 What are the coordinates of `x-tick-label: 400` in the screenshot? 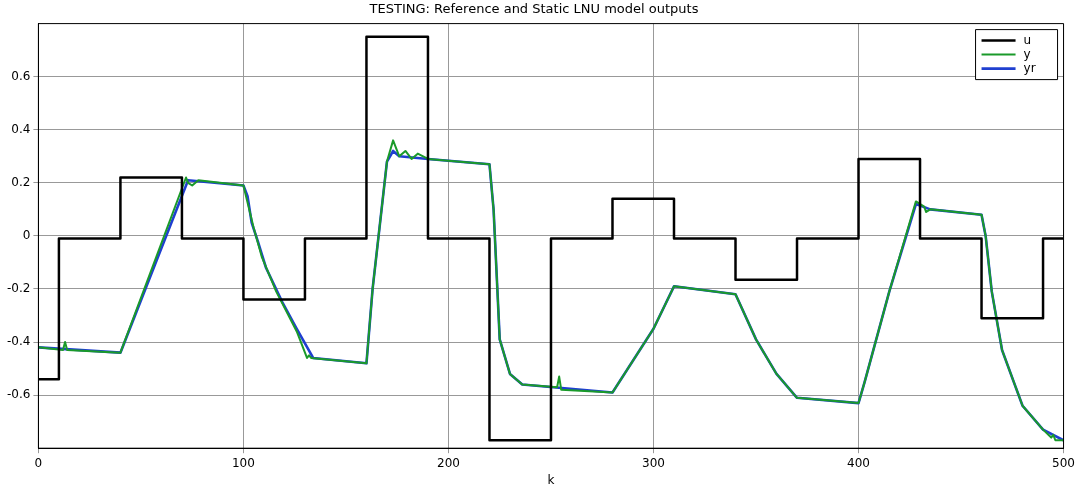 It's located at (858, 462).